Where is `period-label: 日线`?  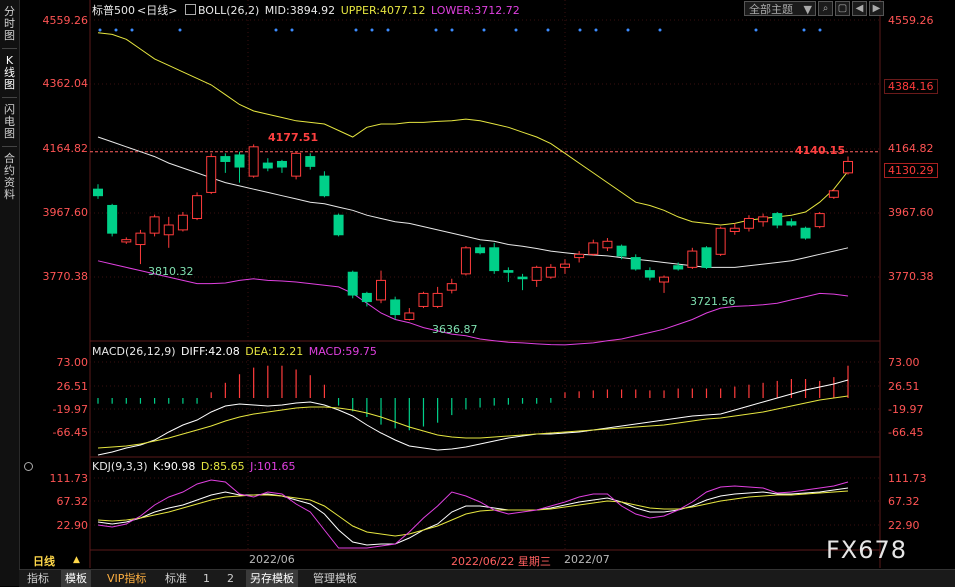 period-label: 日线 is located at coordinates (44, 561).